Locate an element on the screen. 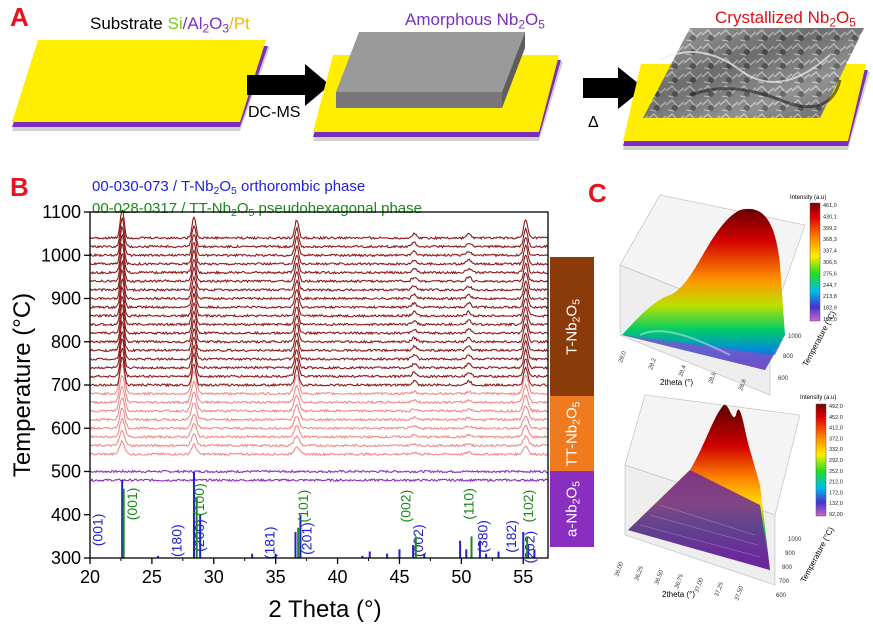 Image resolution: width=873 pixels, height=625 pixels. top-x-axis-label: 2theta (°) is located at coordinates (676, 382).